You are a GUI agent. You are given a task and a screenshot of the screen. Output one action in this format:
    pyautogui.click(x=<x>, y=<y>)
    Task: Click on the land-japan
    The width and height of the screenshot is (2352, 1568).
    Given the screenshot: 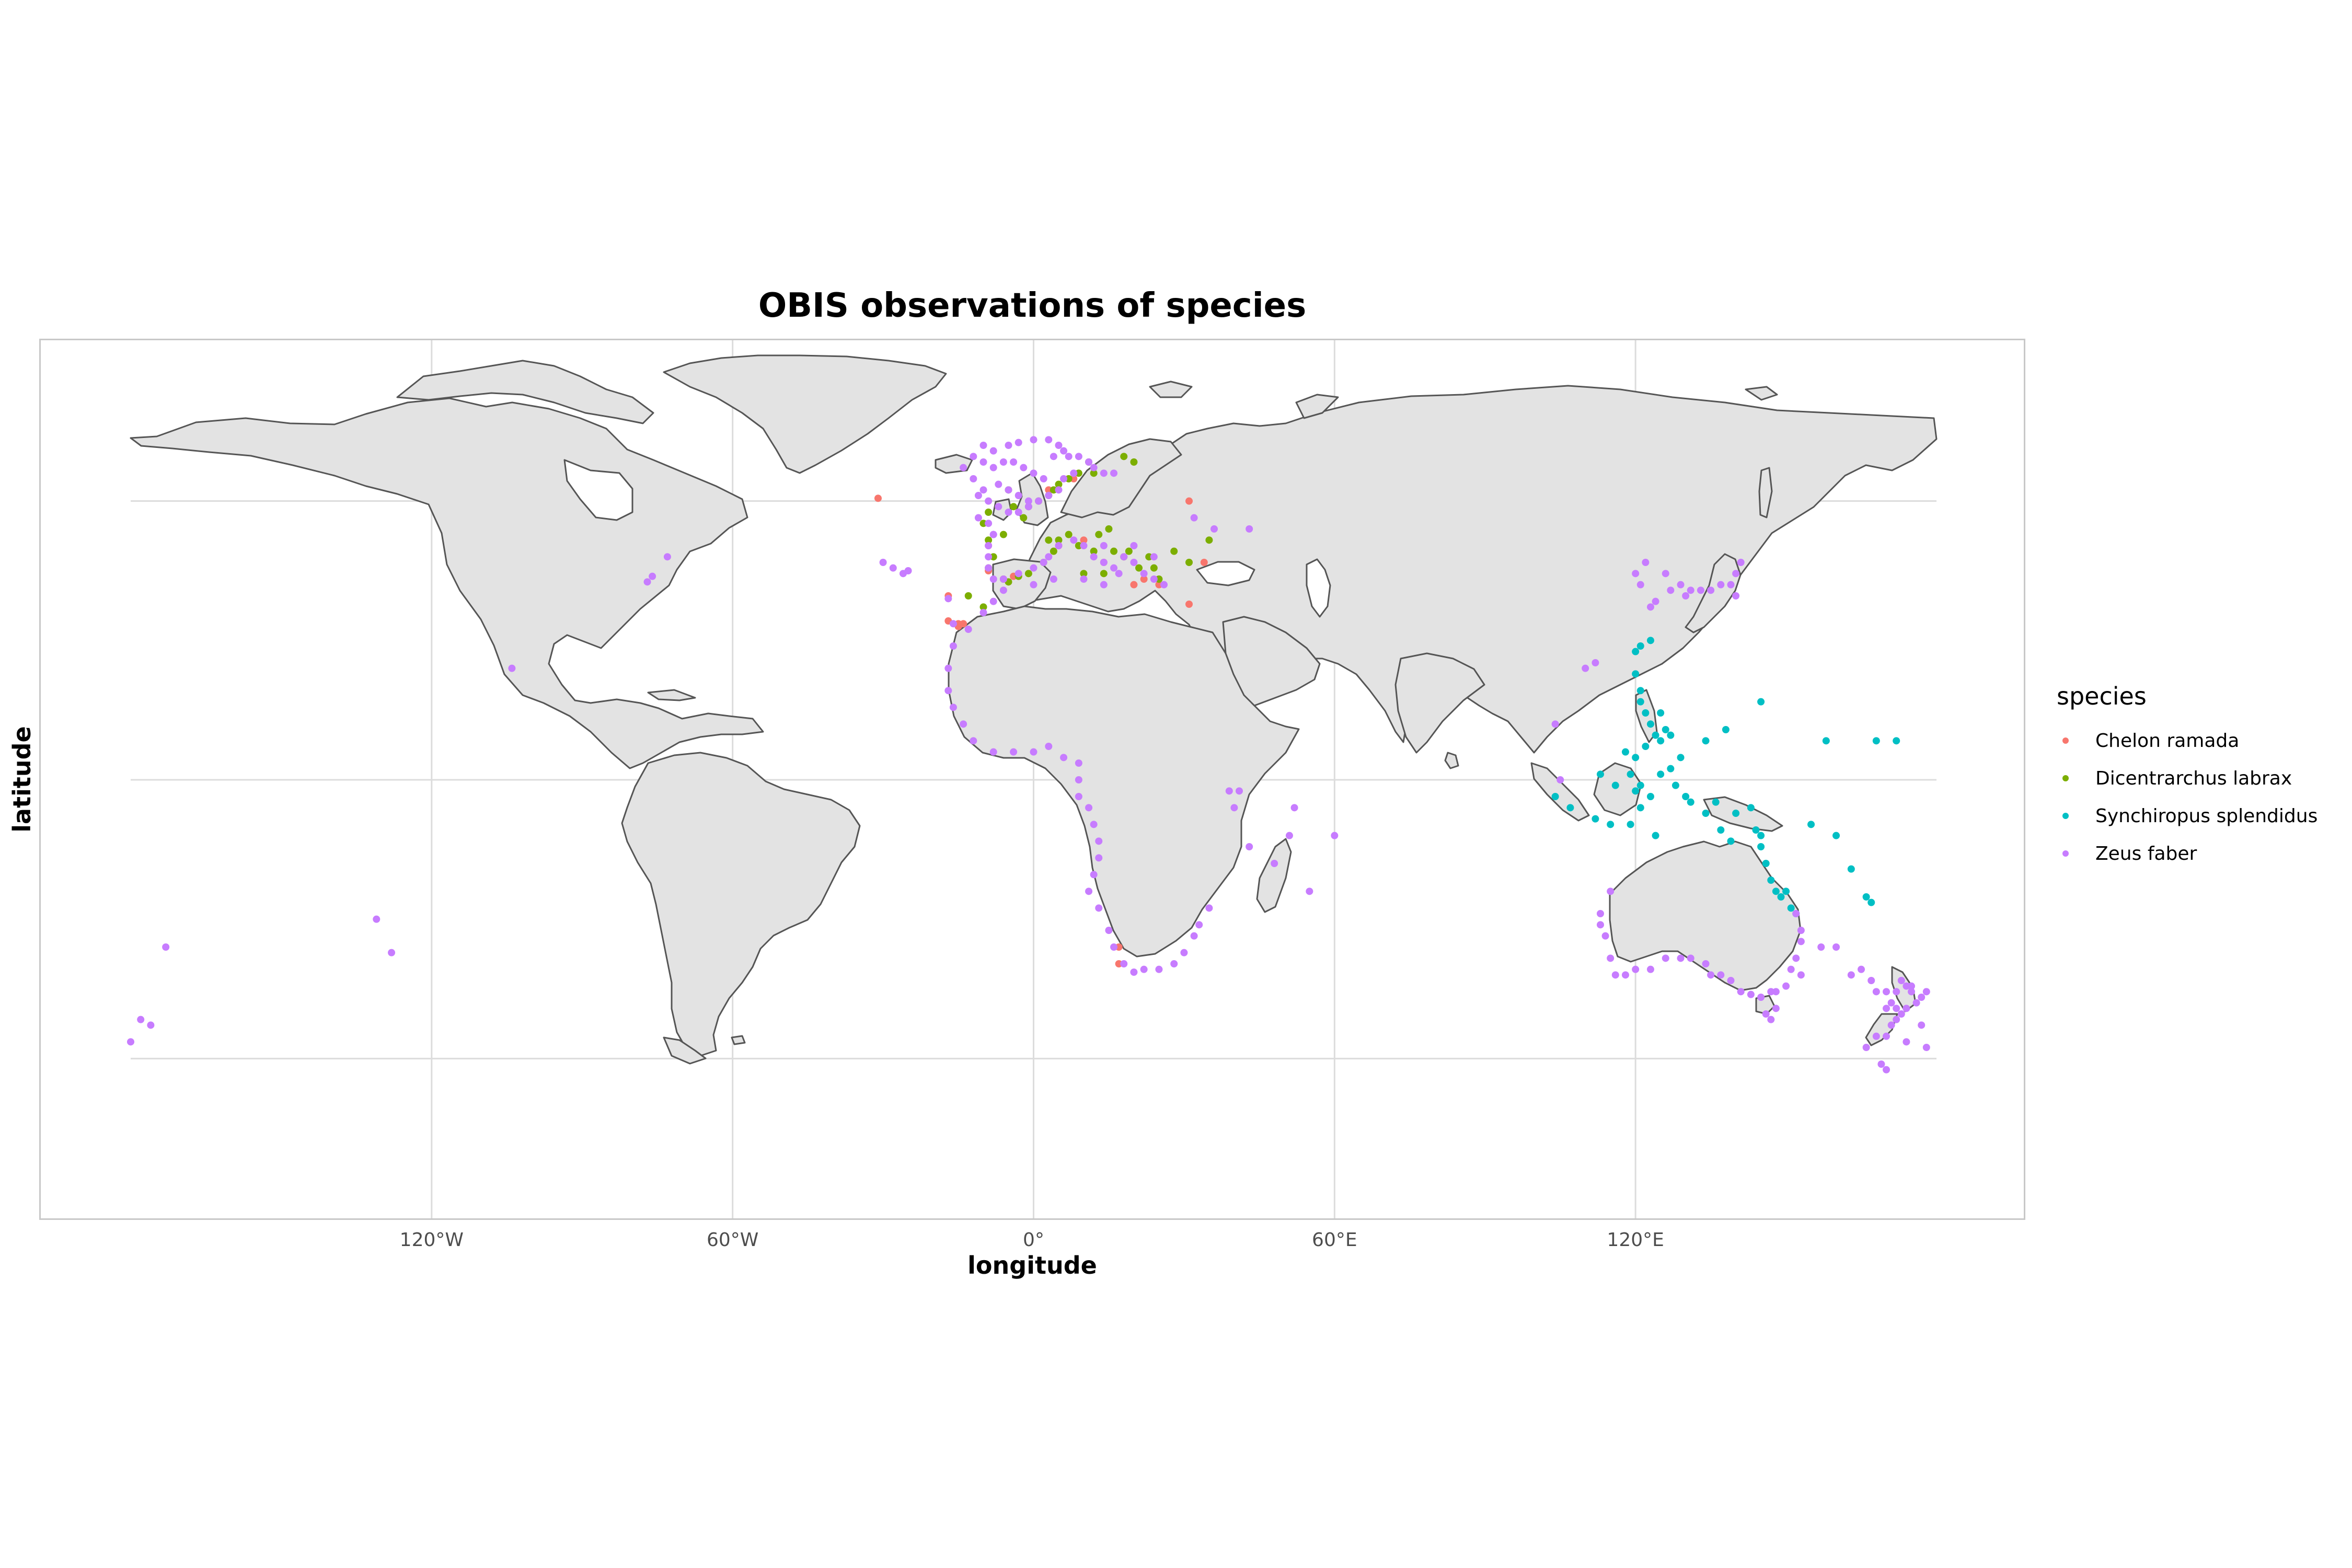 What is the action you would take?
    pyautogui.click(x=1713, y=593)
    